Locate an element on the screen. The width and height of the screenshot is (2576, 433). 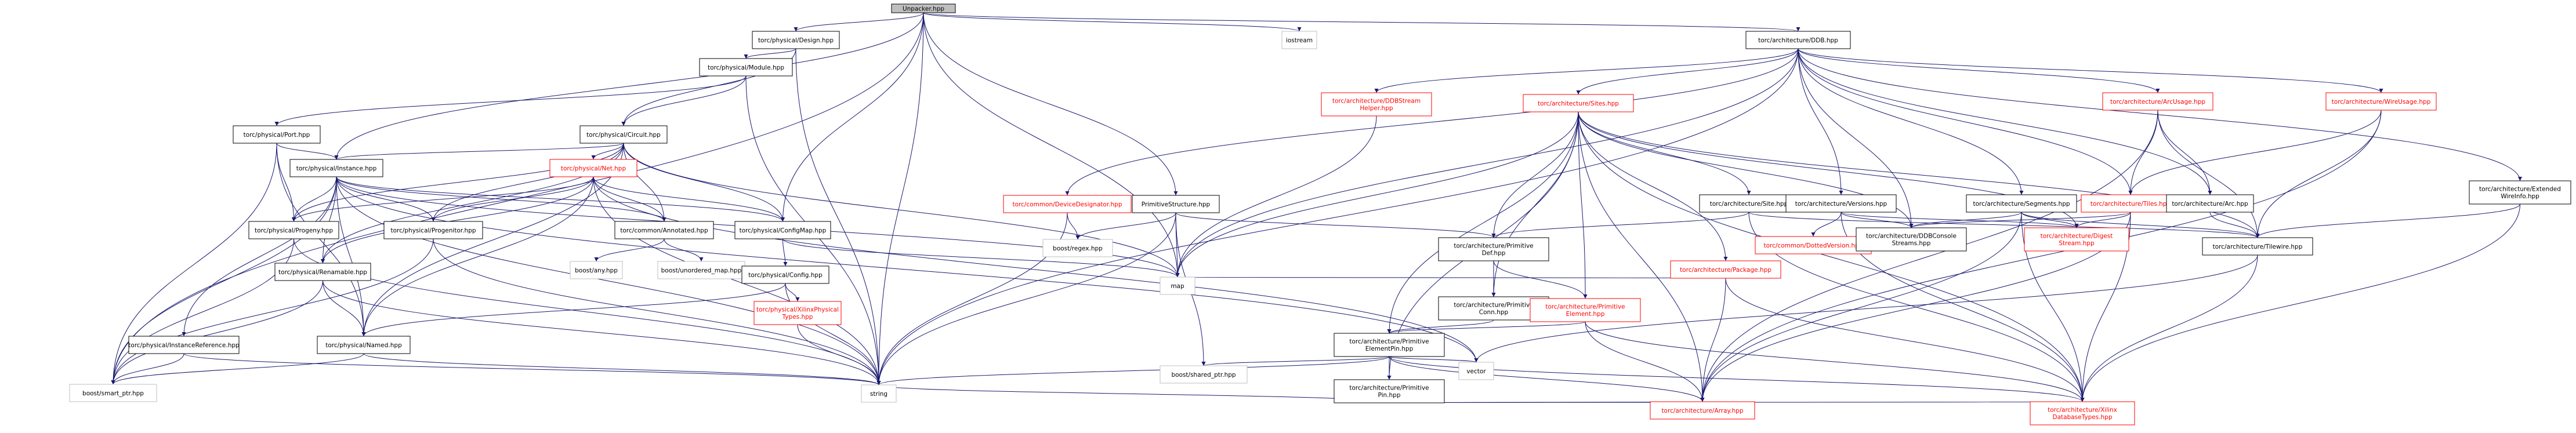
edge-package-to-array is located at coordinates (1713, 340).